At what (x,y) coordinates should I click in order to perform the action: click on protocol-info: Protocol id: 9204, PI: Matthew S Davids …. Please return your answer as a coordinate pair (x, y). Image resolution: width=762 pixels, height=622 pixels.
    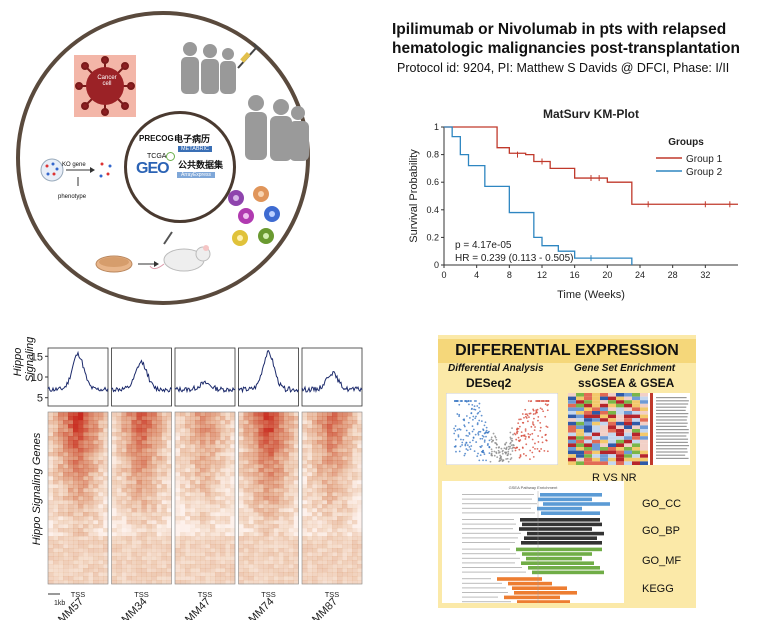
    Looking at the image, I should click on (563, 68).